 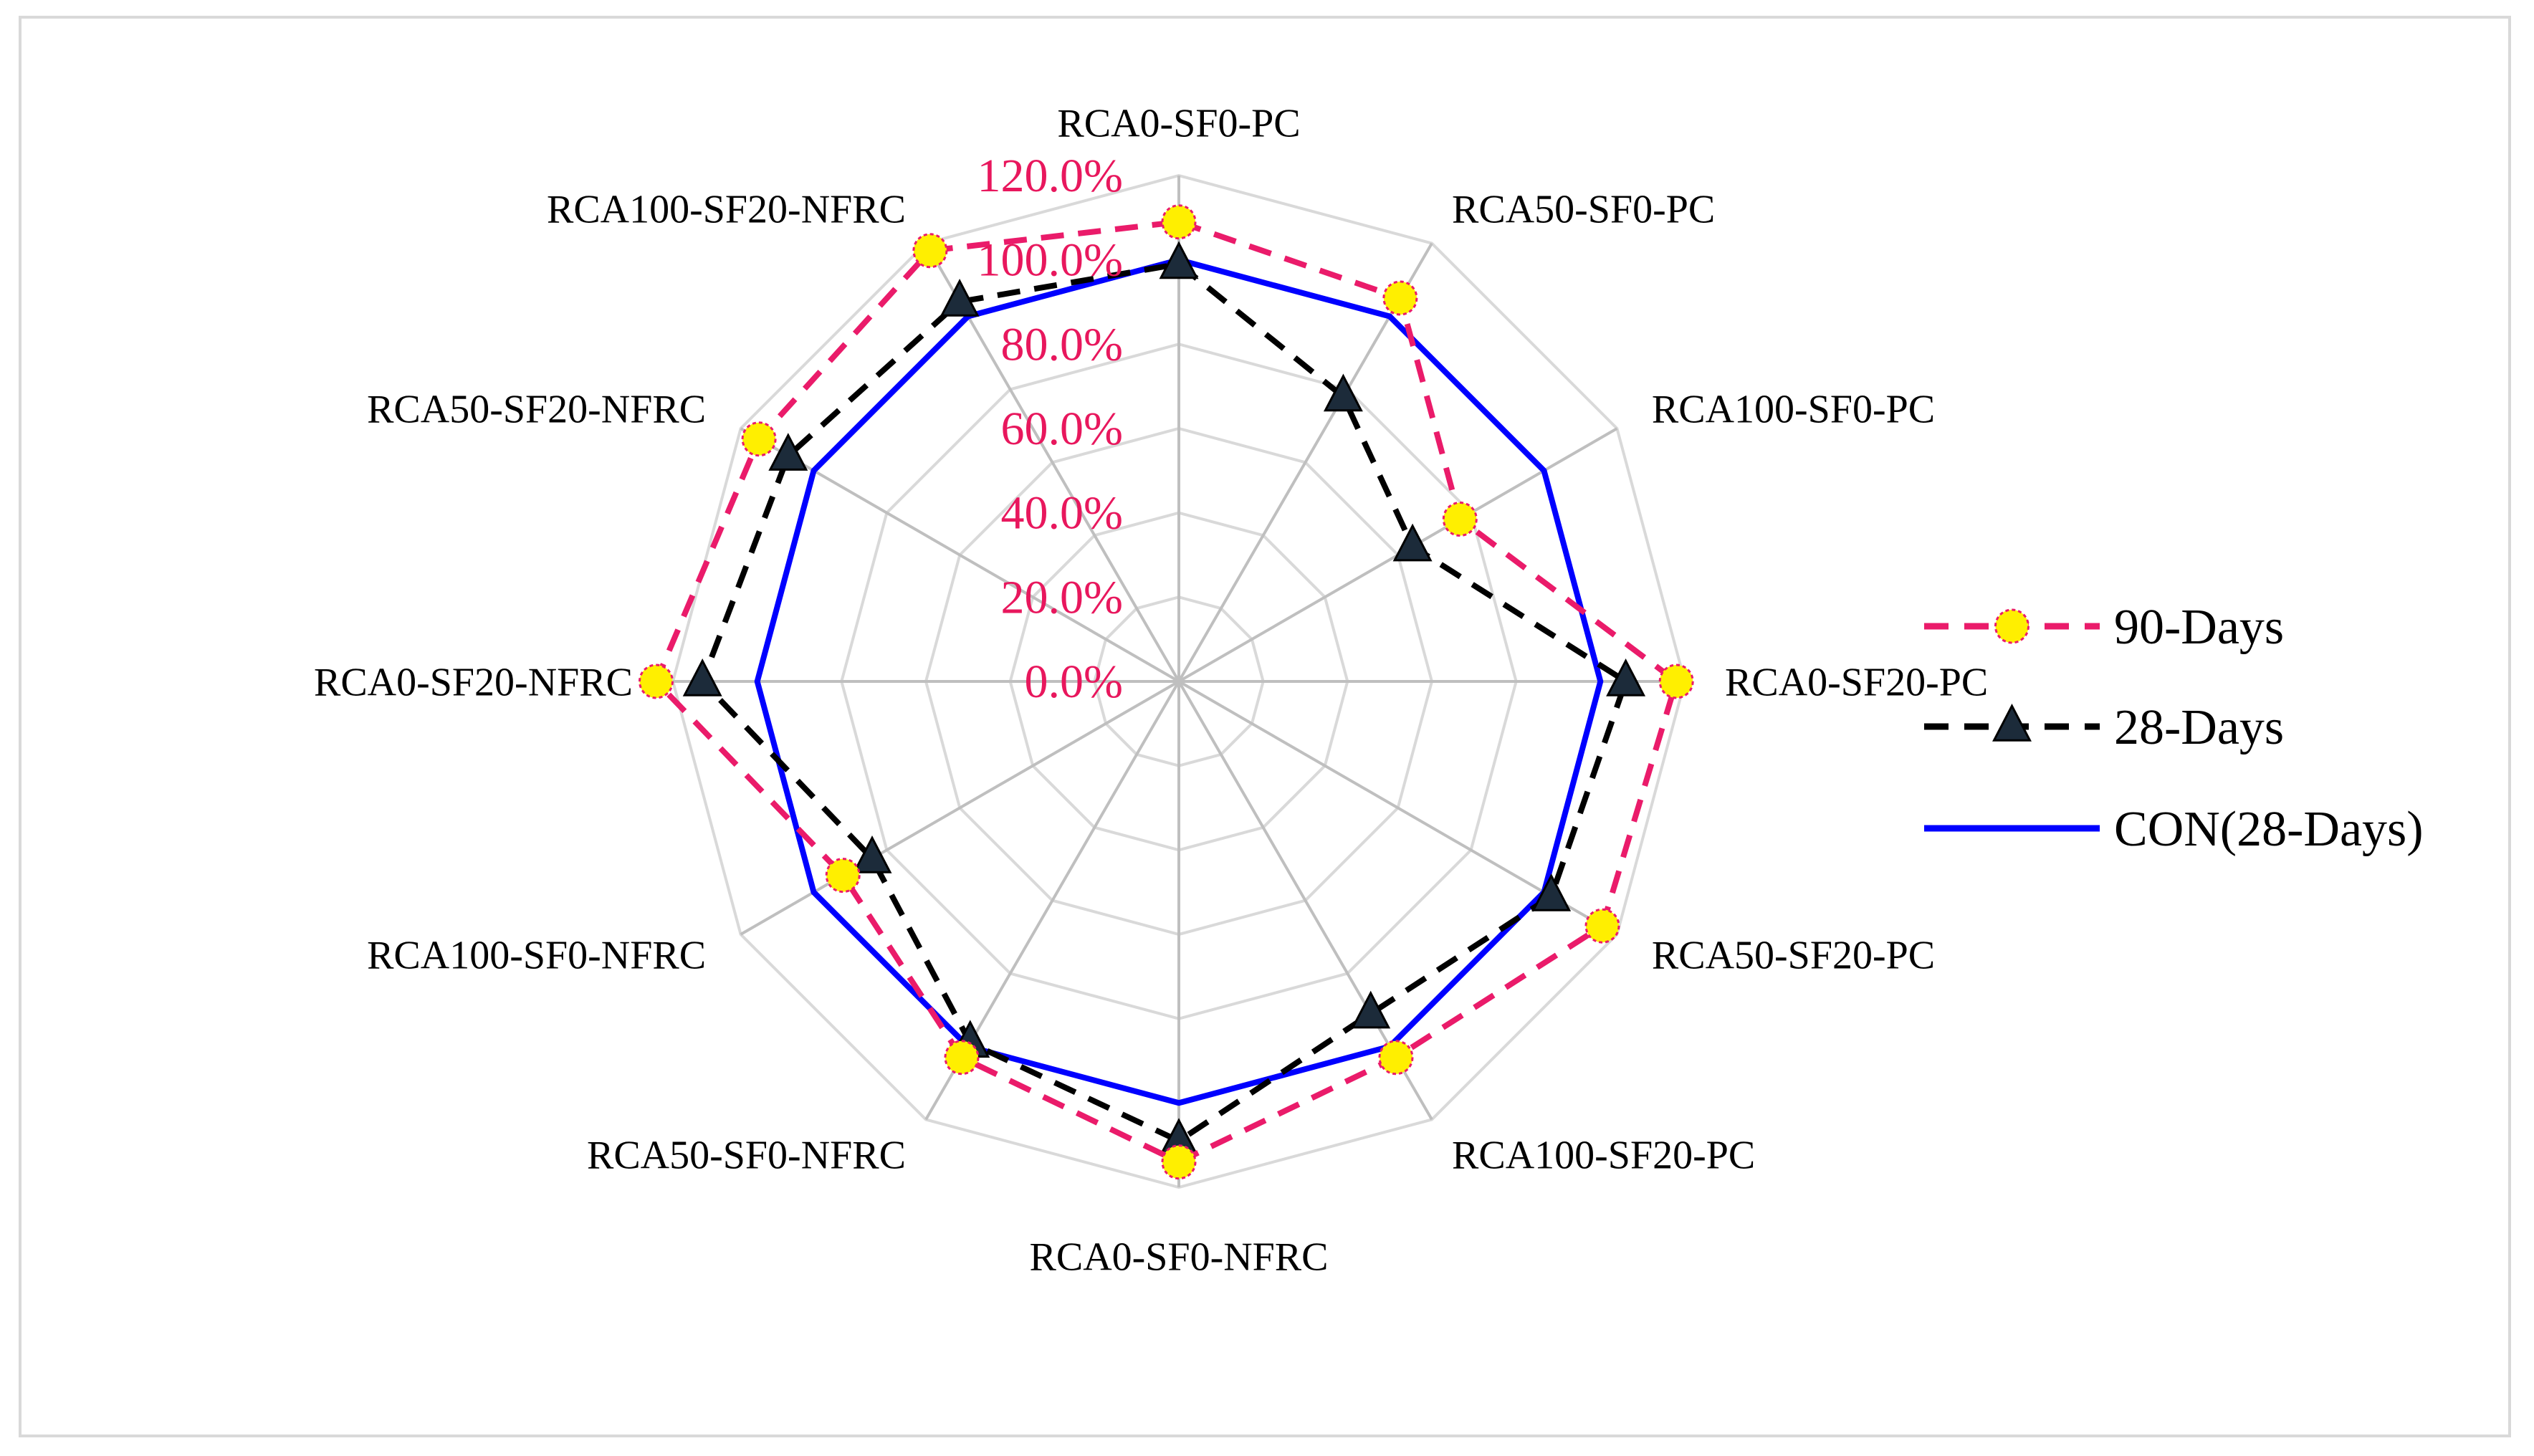 What do you see at coordinates (1178, 124) in the screenshot?
I see `category-label: RCA0-SF0-PC` at bounding box center [1178, 124].